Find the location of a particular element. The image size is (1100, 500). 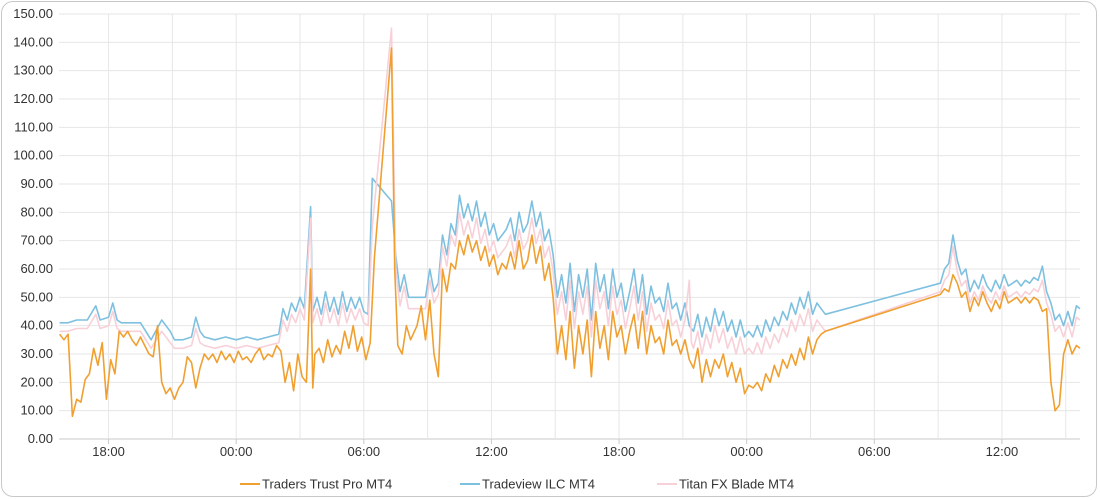

legend-label: Tradeview ILC MT4 is located at coordinates (538, 484).